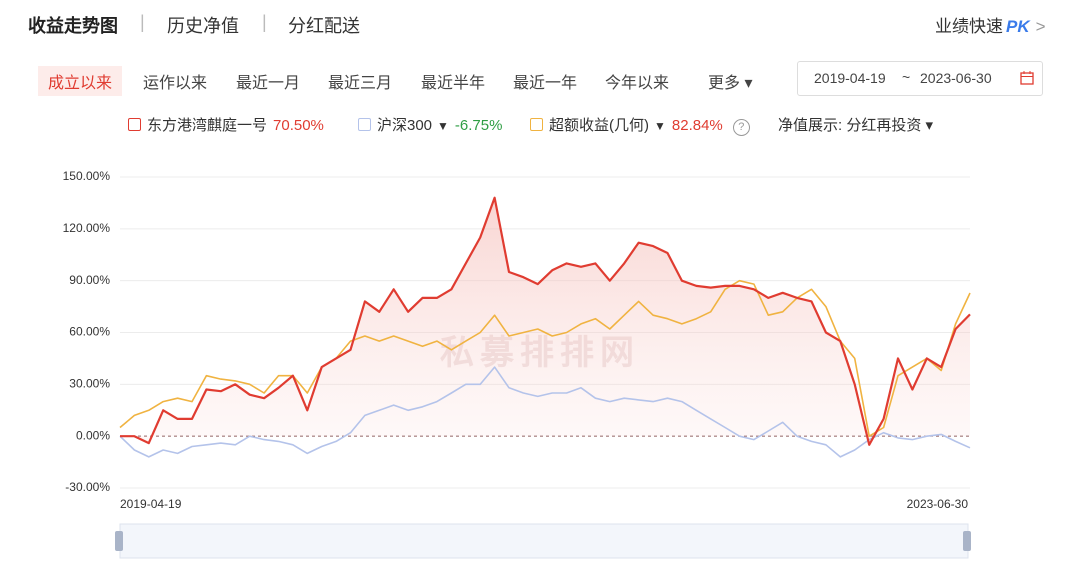 The width and height of the screenshot is (1080, 573). I want to click on legend-value: 70.50%, so click(298, 125).